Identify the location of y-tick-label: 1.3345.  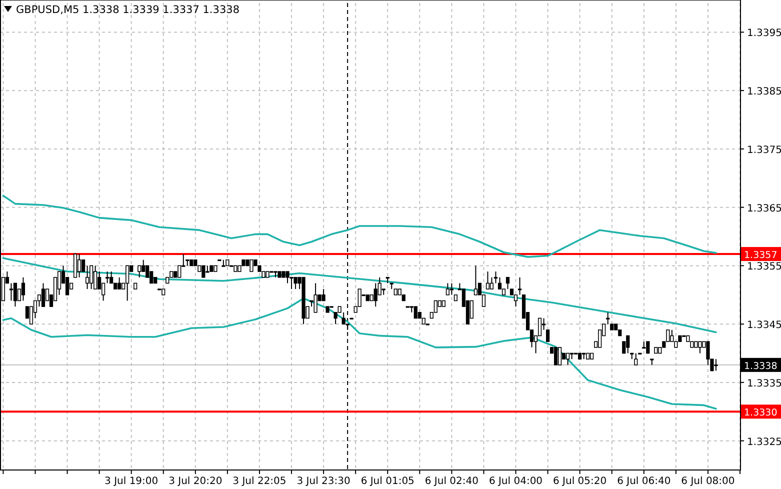
(764, 326).